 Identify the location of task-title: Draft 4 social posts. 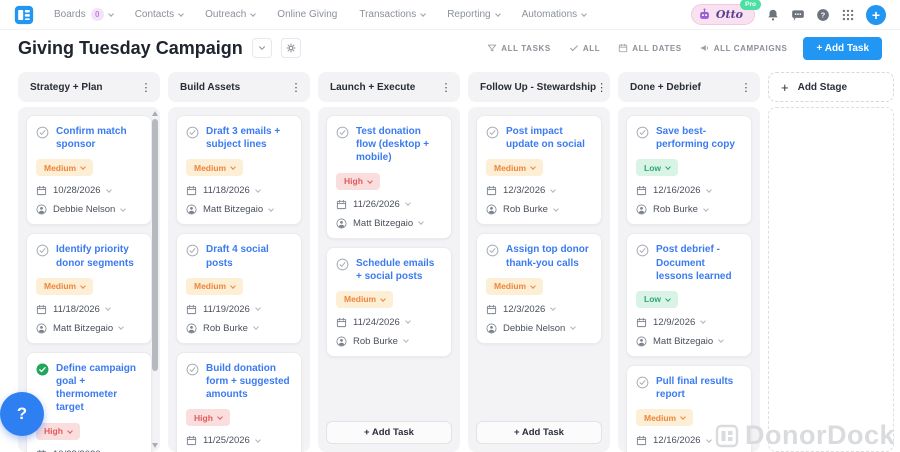
(237, 256).